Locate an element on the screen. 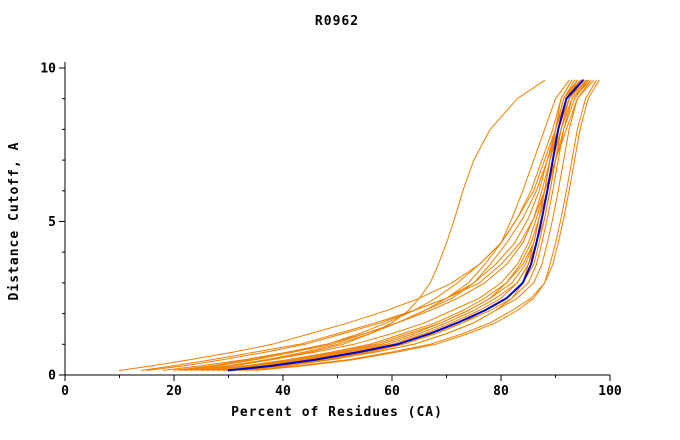 The height and width of the screenshot is (440, 680). y-tick-label: 5 is located at coordinates (52, 222).